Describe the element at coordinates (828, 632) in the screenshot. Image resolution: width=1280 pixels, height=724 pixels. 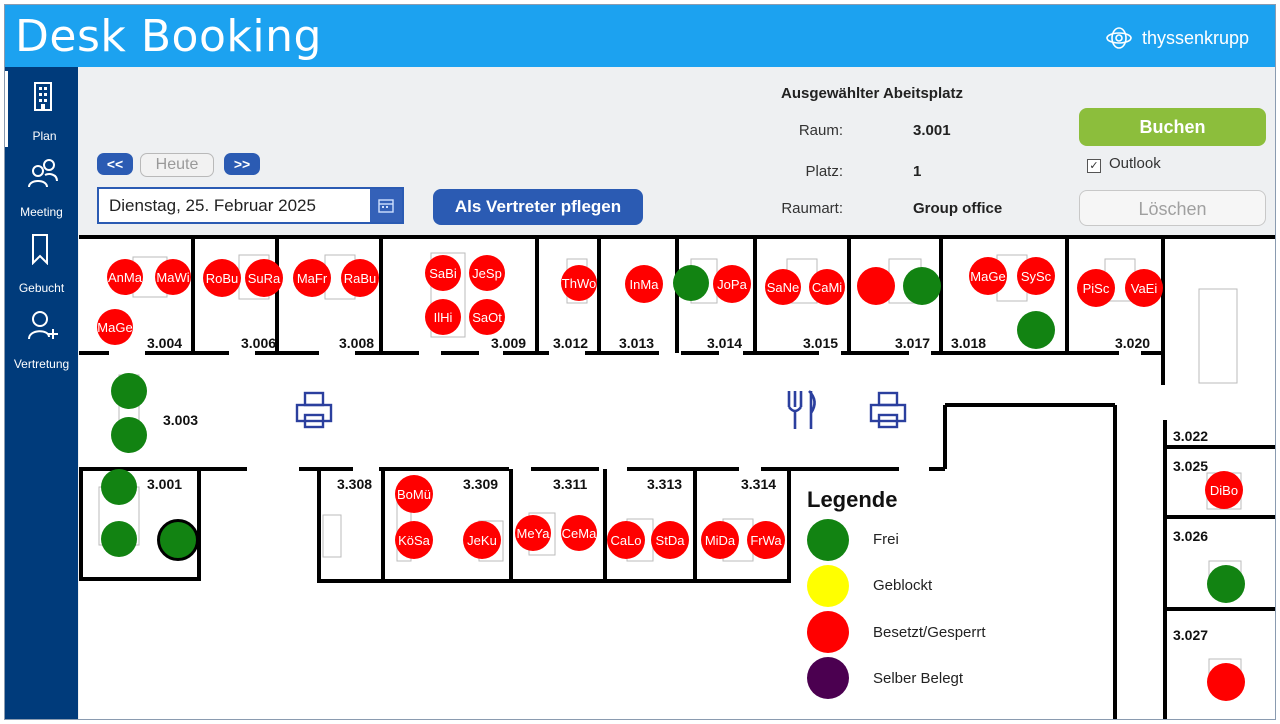
I see `legend-occupied-swatch` at that location.